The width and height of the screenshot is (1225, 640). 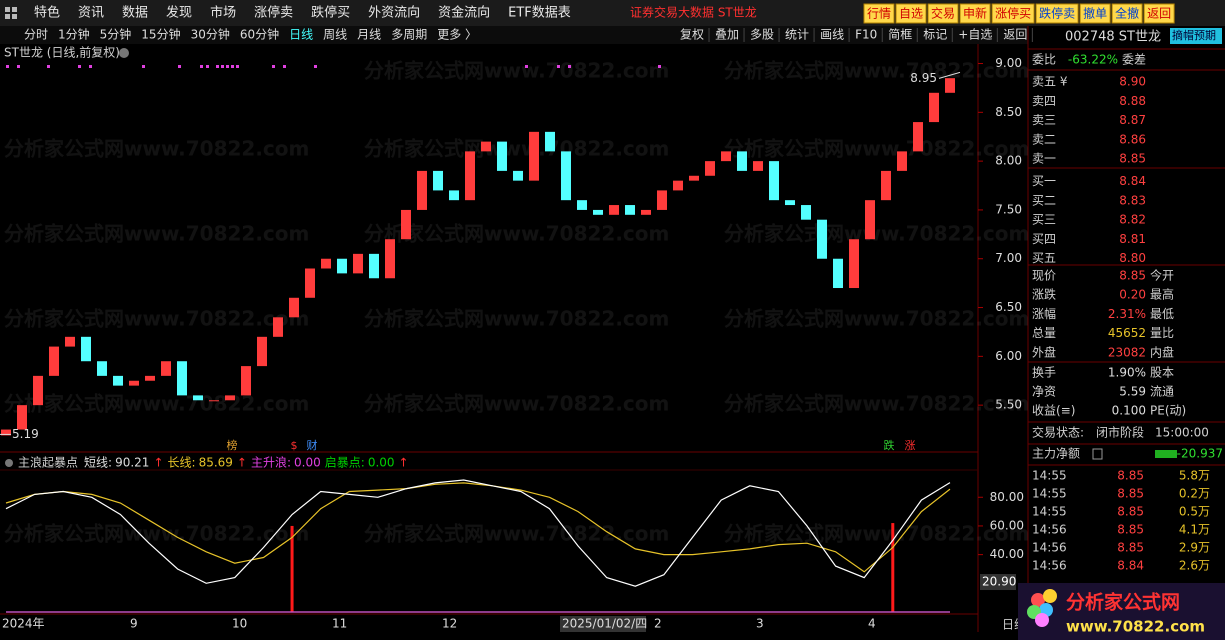 I want to click on menu-item: 涨停卖, so click(x=273, y=13).